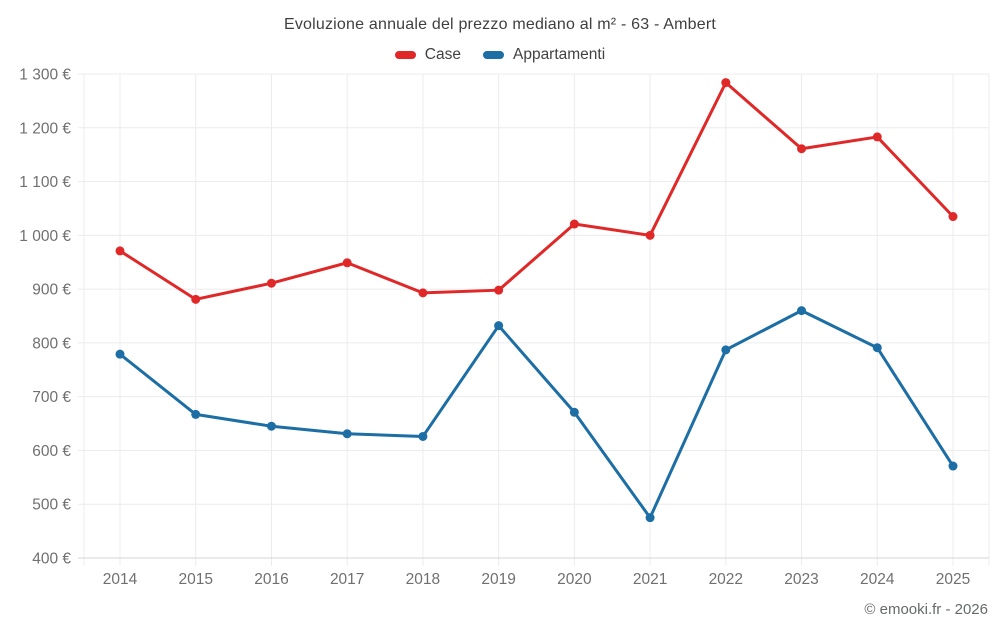 The image size is (1000, 625). What do you see at coordinates (801, 579) in the screenshot?
I see `x-axis-tick-label: 2023` at bounding box center [801, 579].